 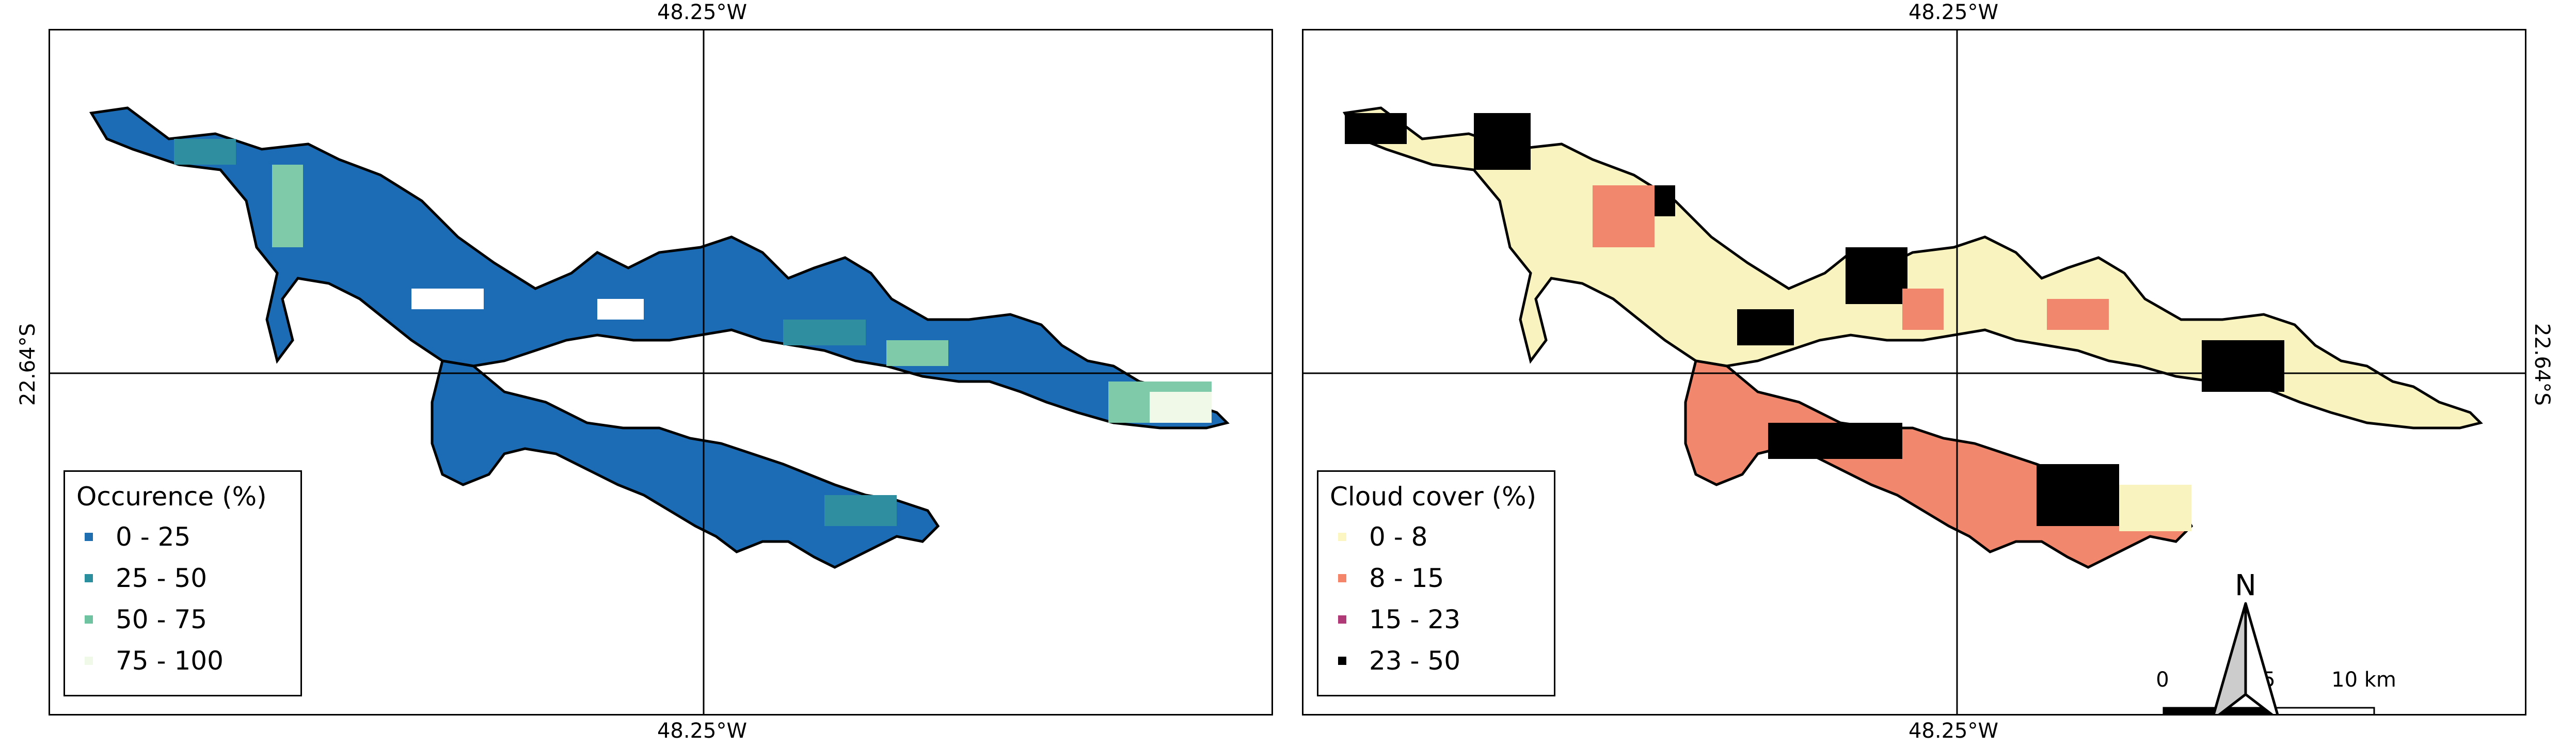 I want to click on north-arrow: N, so click(x=2245, y=642).